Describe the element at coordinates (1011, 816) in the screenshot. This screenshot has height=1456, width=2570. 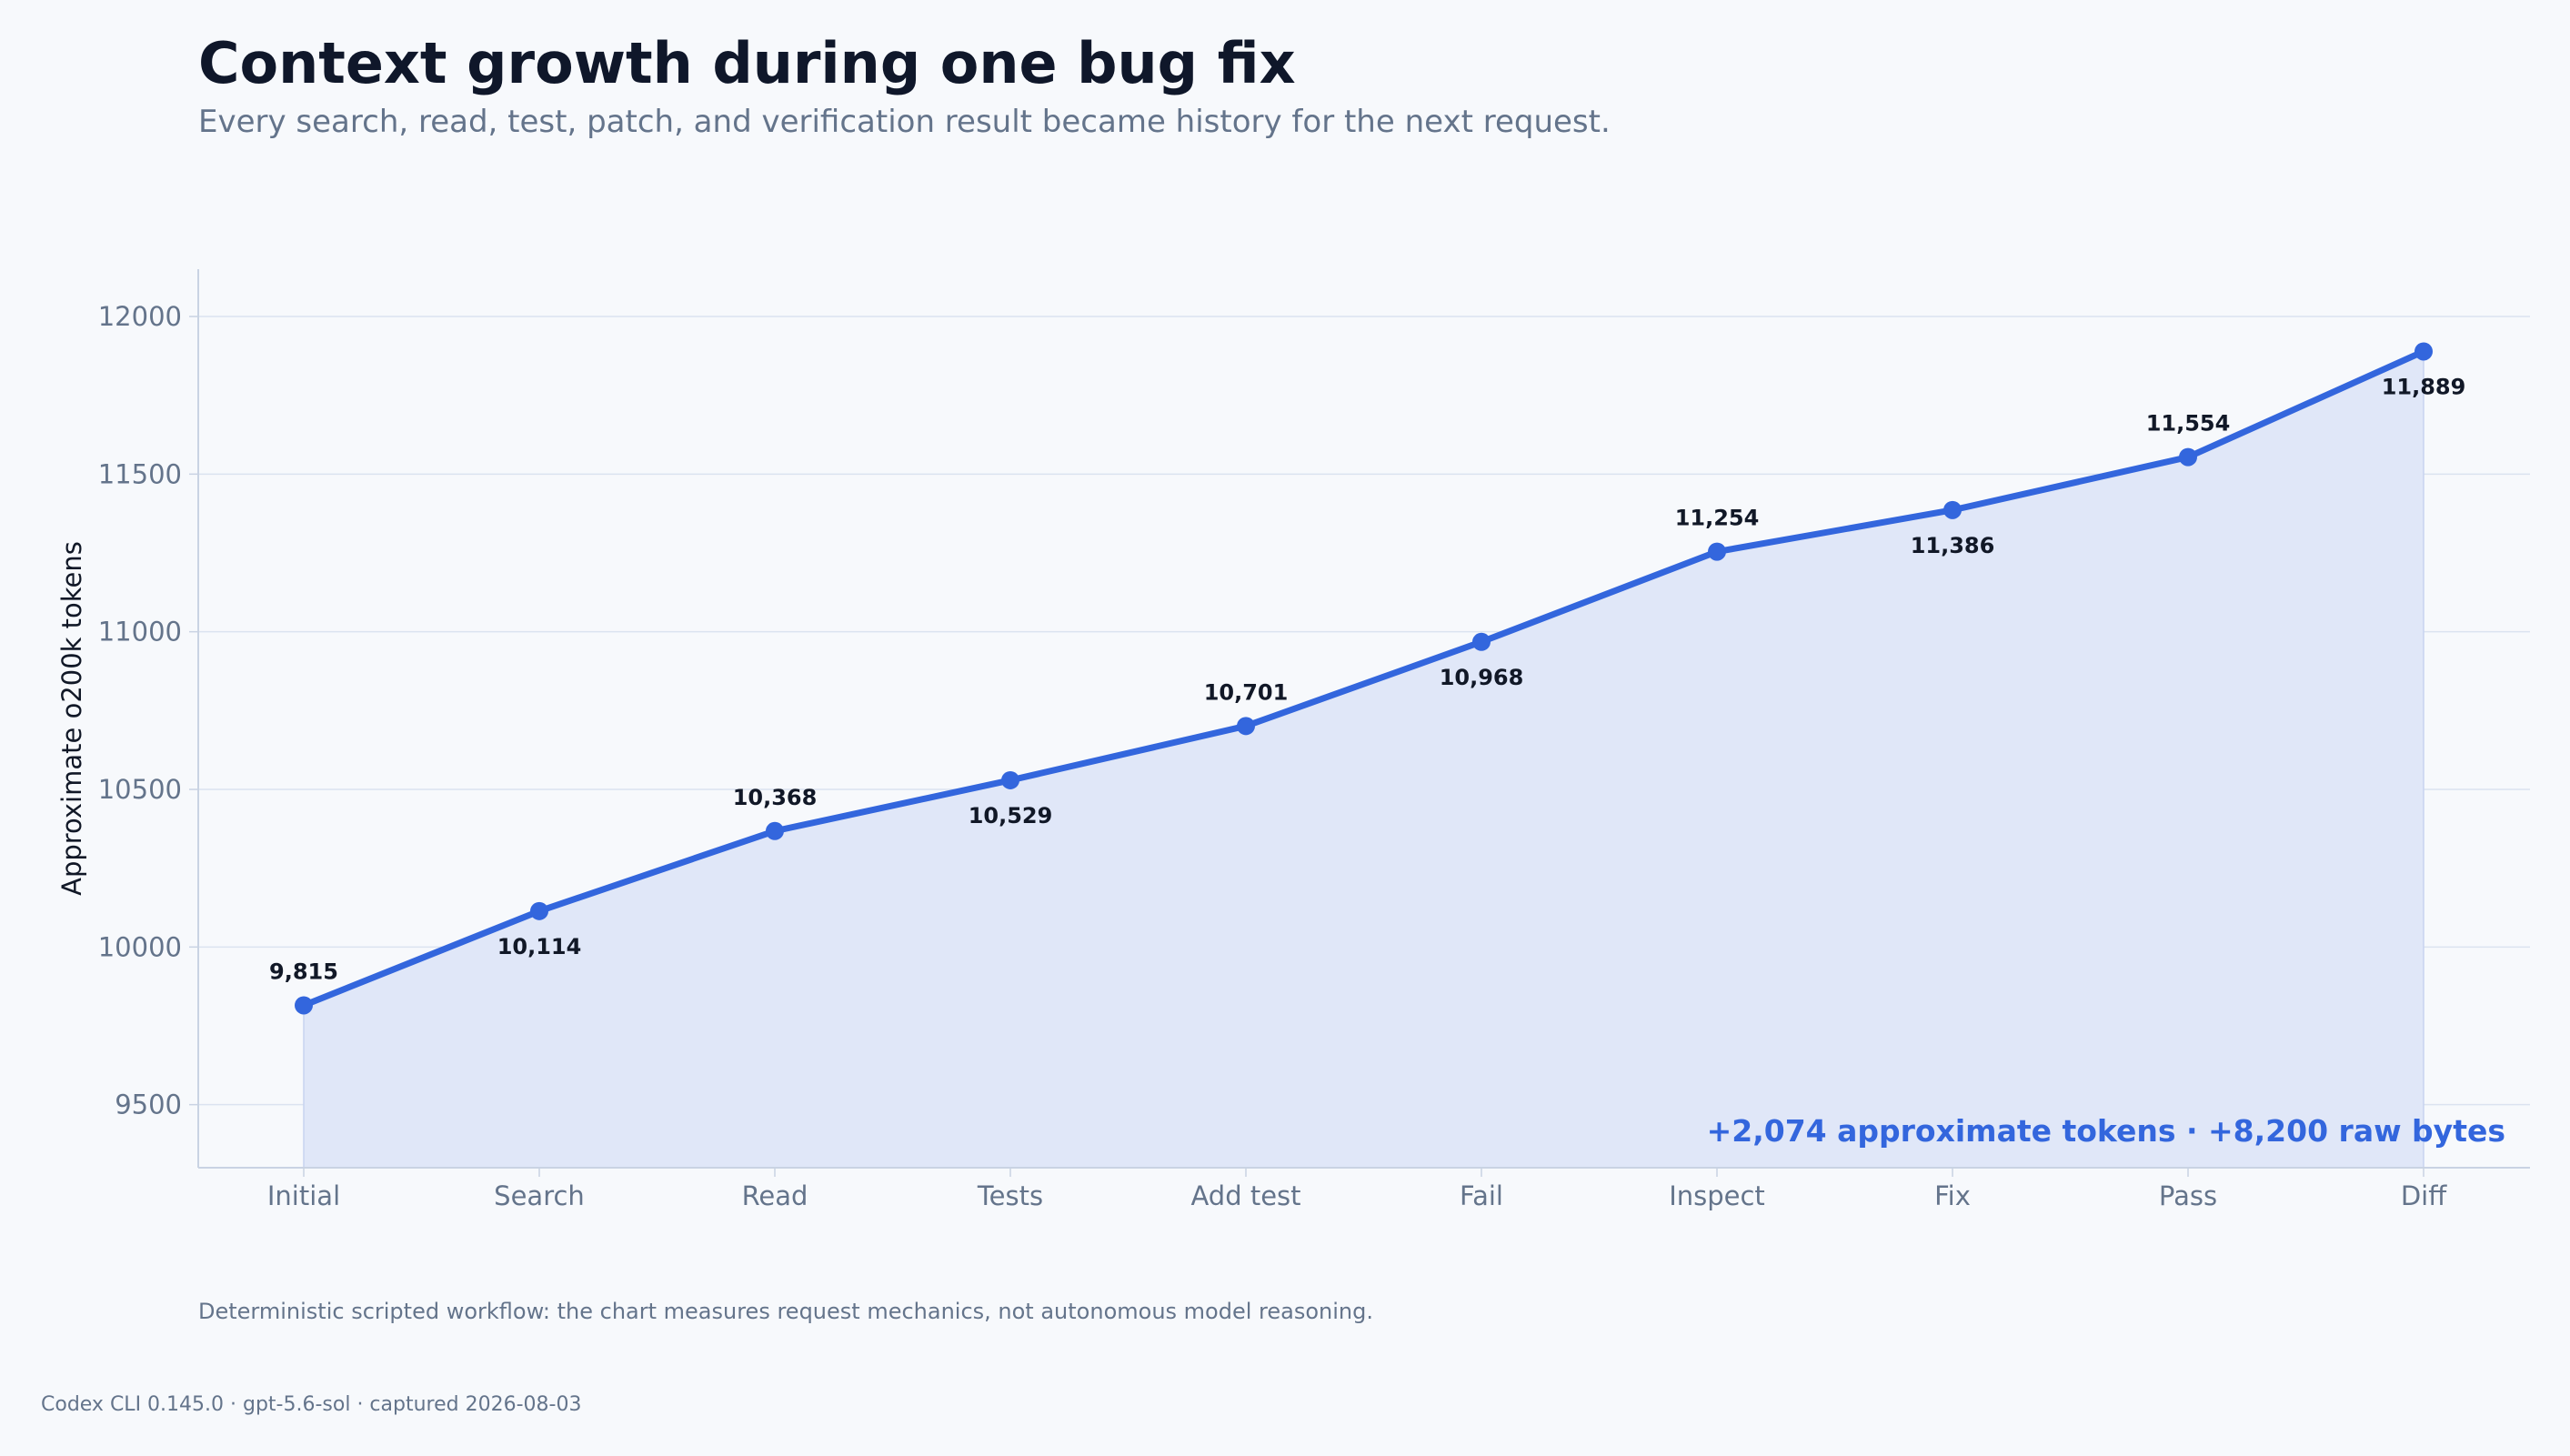
I see `data-label: 10,529` at that location.